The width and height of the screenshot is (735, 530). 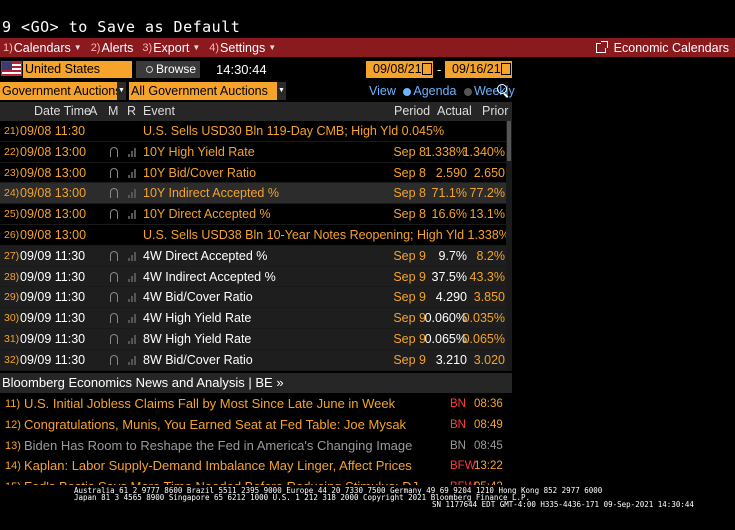 What do you see at coordinates (407, 91) in the screenshot?
I see `agenda-radio` at bounding box center [407, 91].